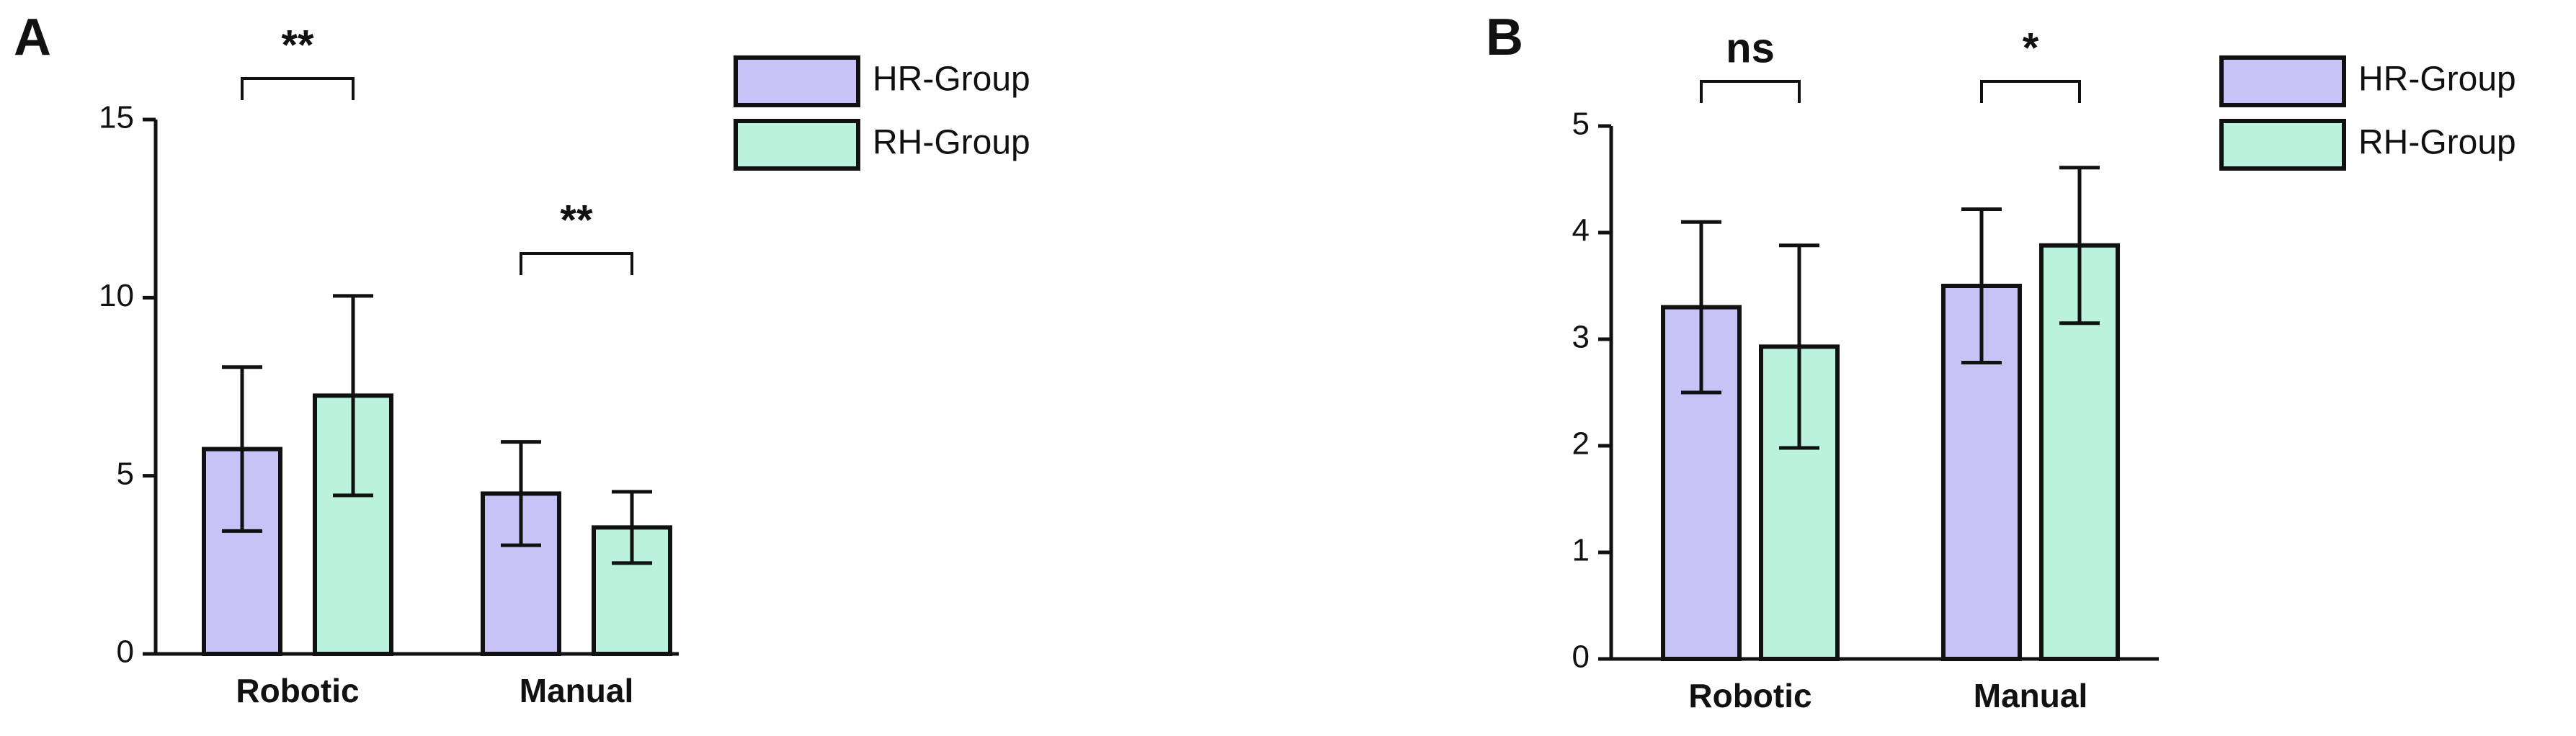 The height and width of the screenshot is (736, 2576). I want to click on panel-label: A, so click(32, 37).